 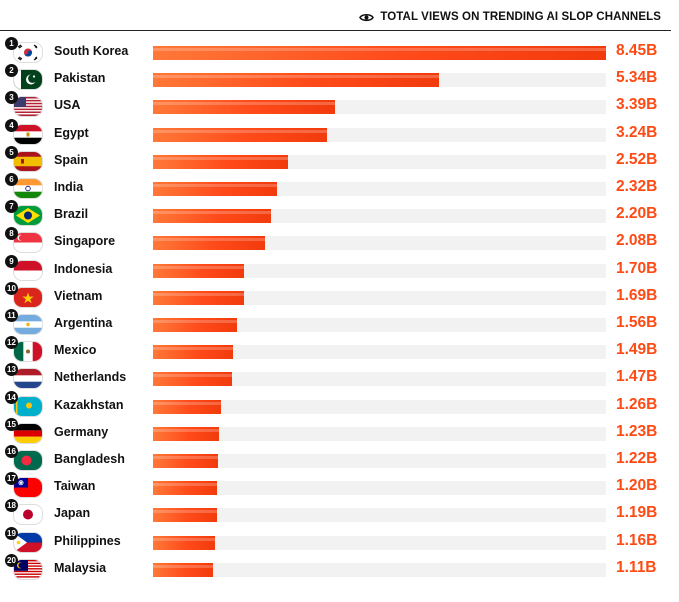 I want to click on bar-row-indonesia: 9 Indonesia 1.70B, so click(x=339, y=269).